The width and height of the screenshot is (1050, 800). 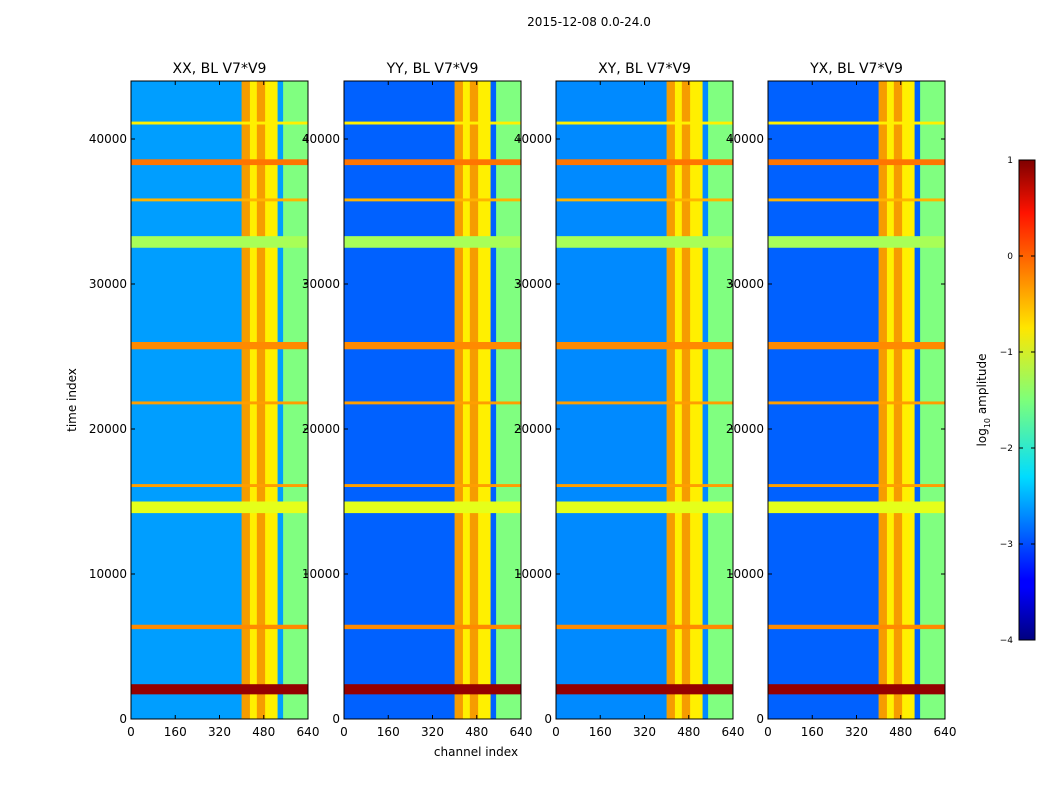 What do you see at coordinates (1027, 400) in the screenshot?
I see `colorbar-gradient` at bounding box center [1027, 400].